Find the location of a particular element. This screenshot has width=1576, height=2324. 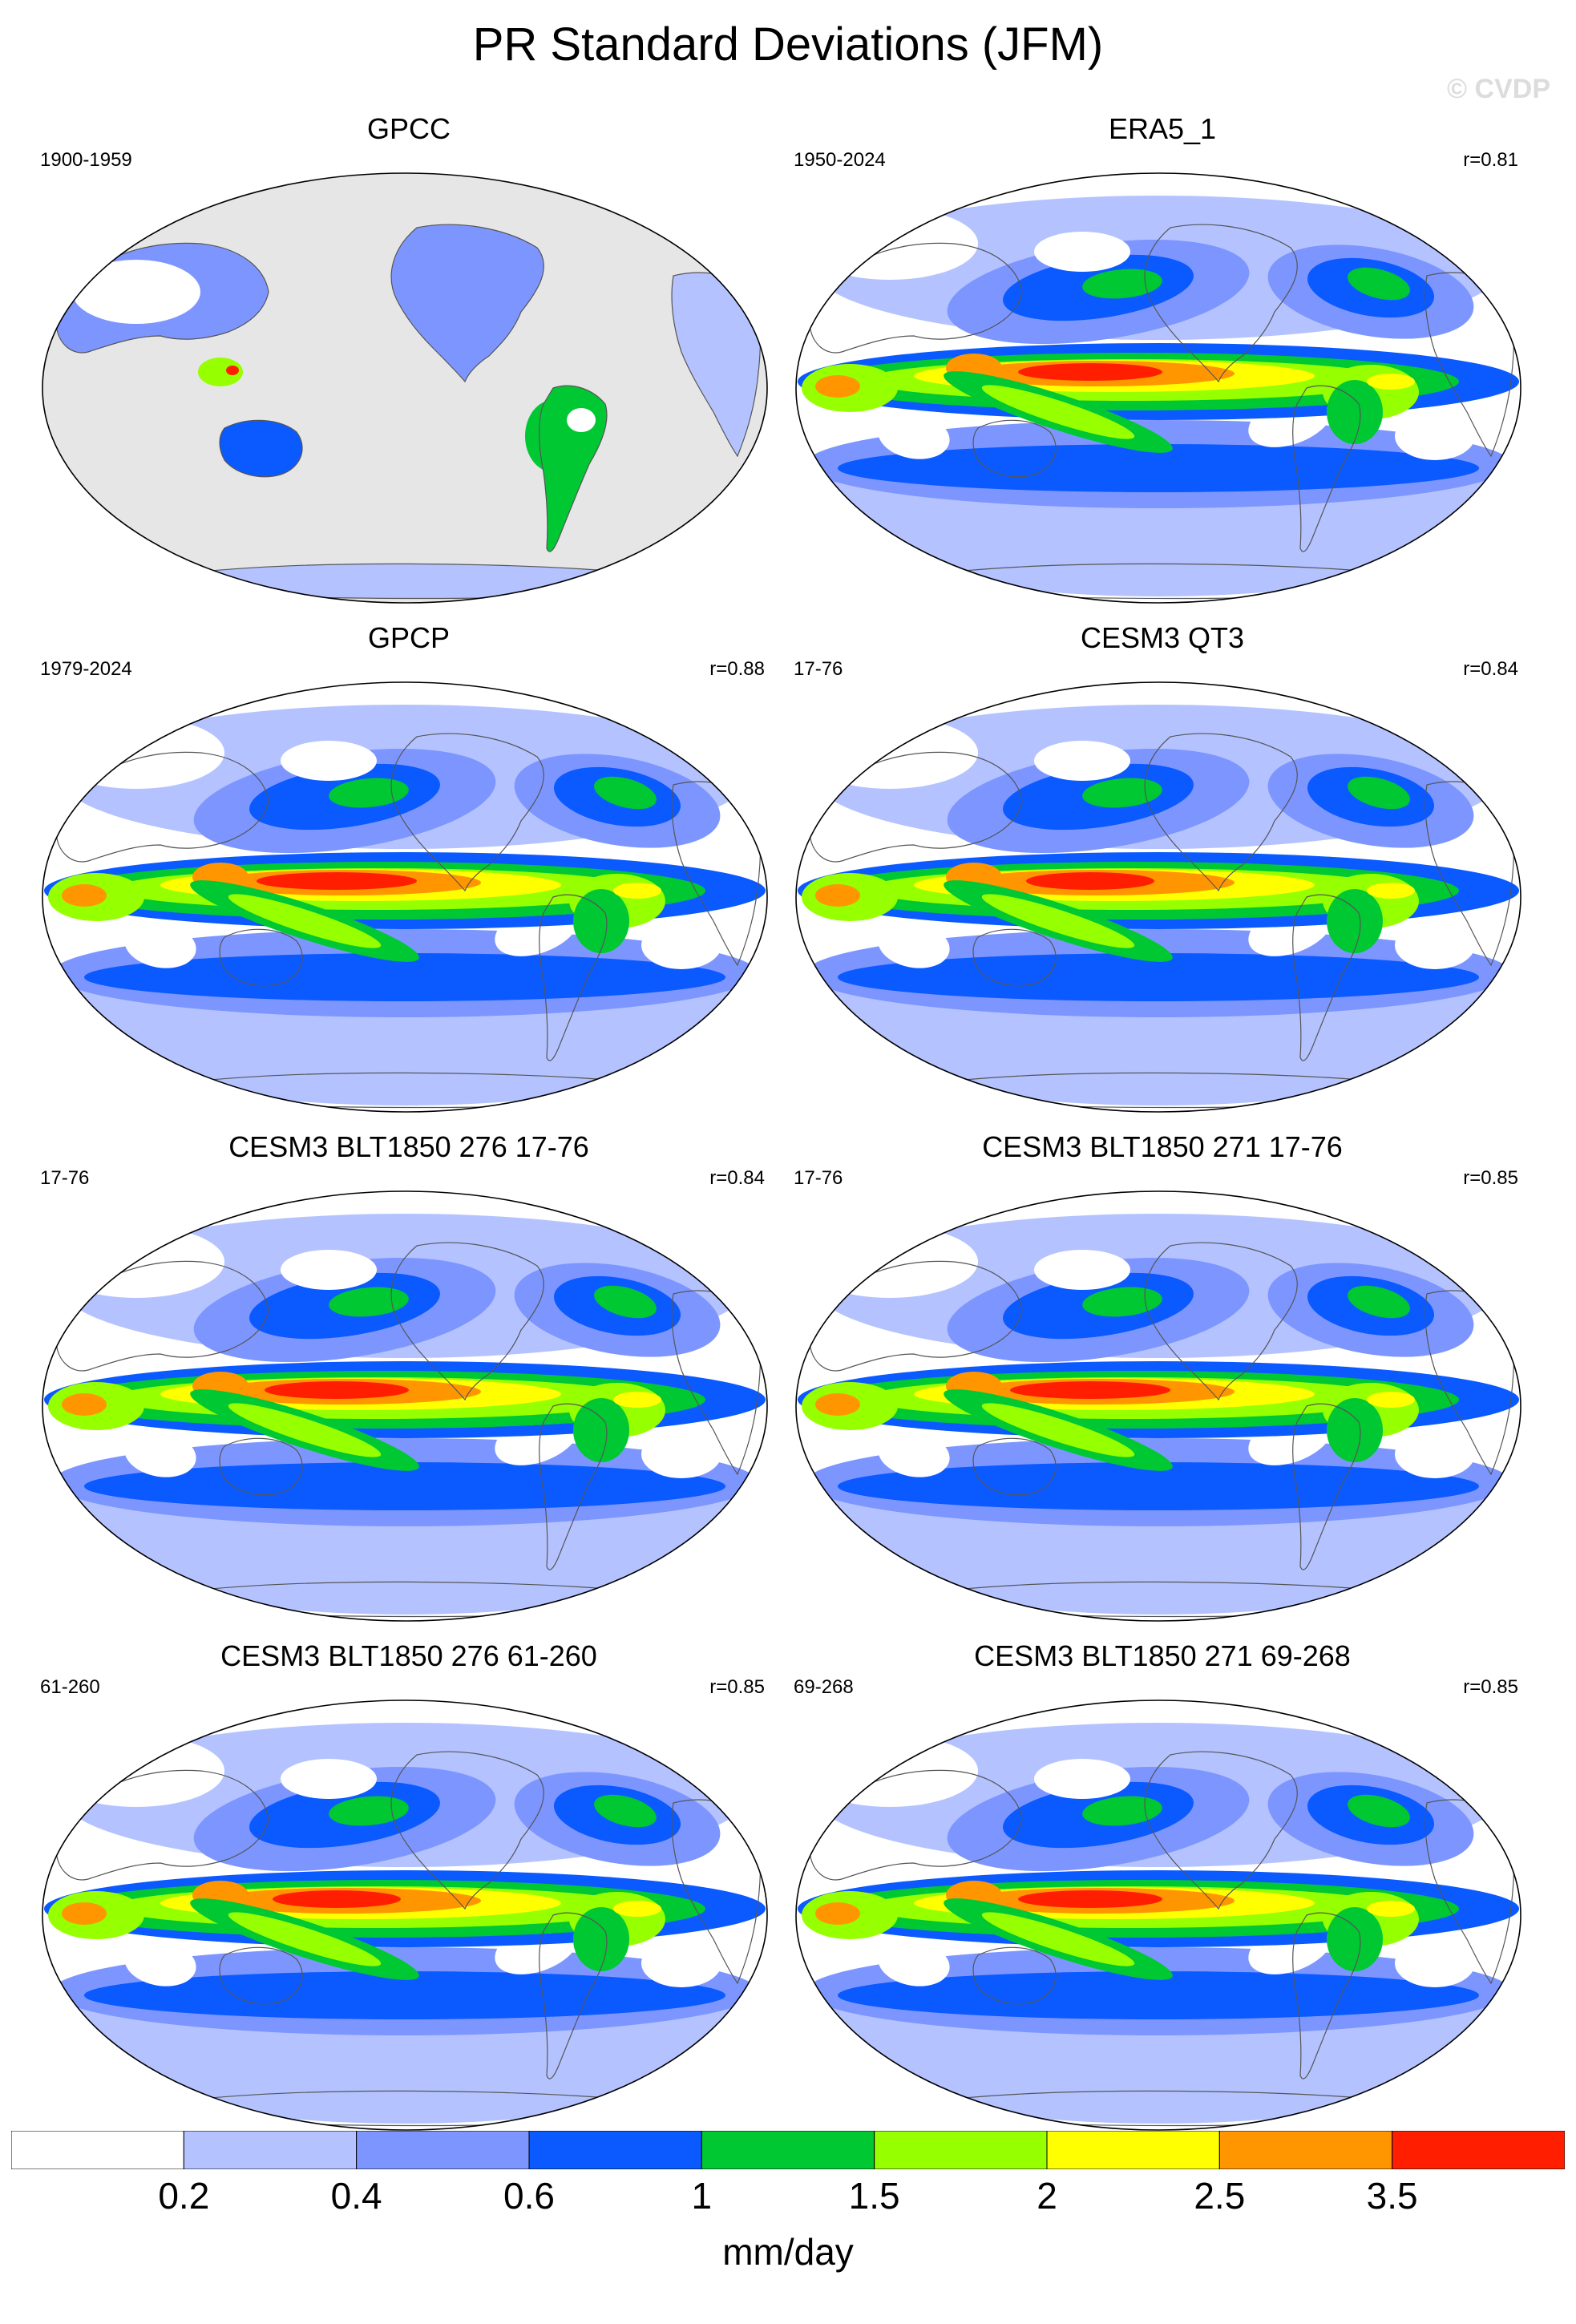

map-panel: CESM3 BLT1850 271 69-268 69-268 r=0.85 is located at coordinates (1162, 1885).